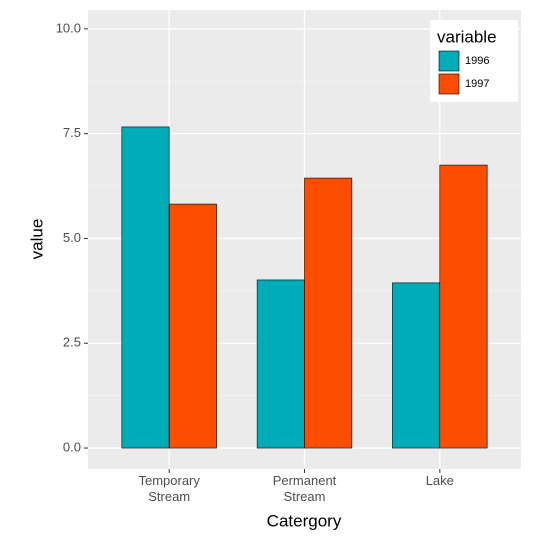  I want to click on legend-title: variable, so click(467, 36).